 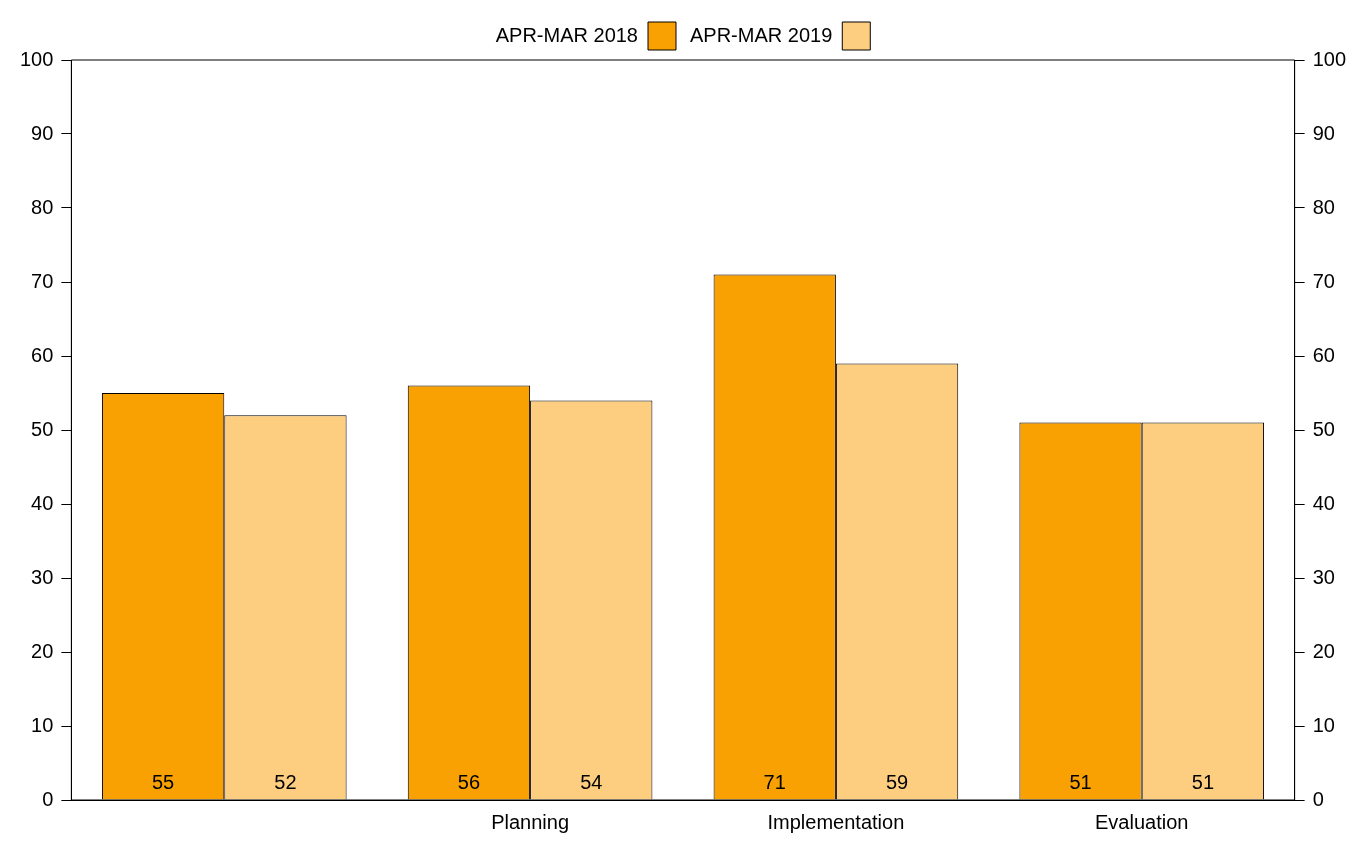 What do you see at coordinates (591, 782) in the screenshot?
I see `data-label: 54` at bounding box center [591, 782].